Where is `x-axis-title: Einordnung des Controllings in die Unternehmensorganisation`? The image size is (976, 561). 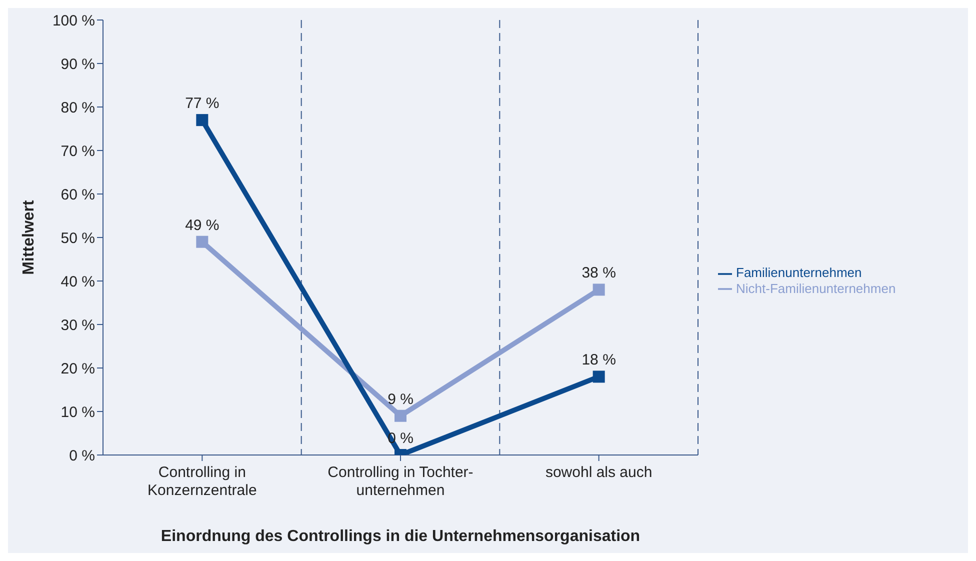 x-axis-title: Einordnung des Controllings in die Unternehmensorganisation is located at coordinates (400, 536).